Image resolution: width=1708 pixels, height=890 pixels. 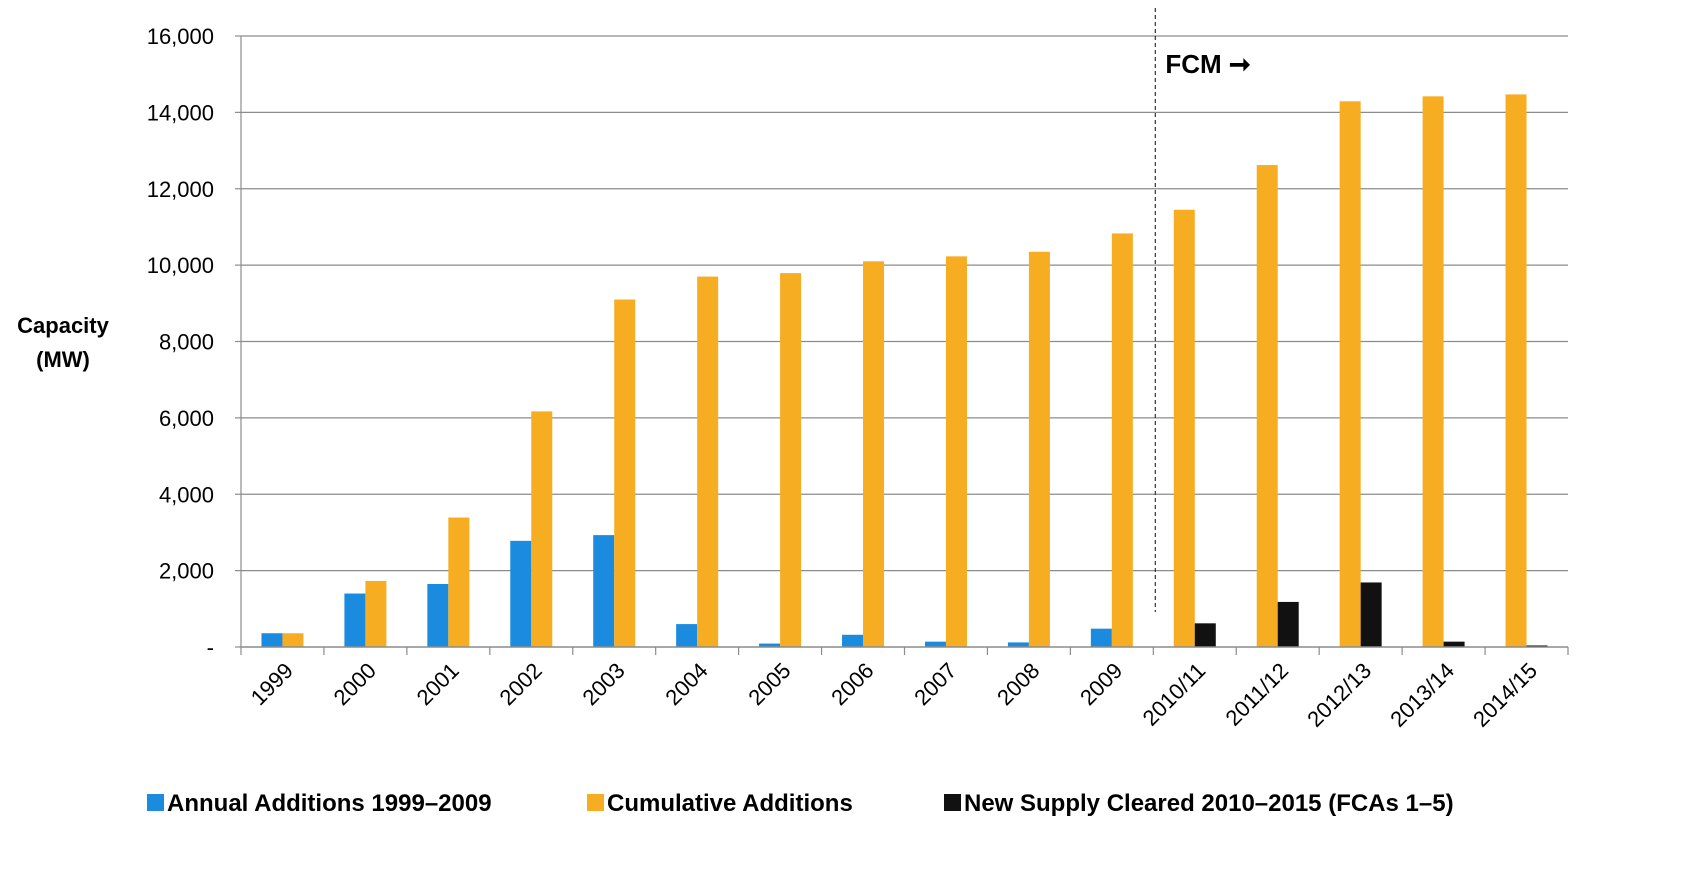 I want to click on legend-label: Annual Additions 1999–2009, so click(x=329, y=803).